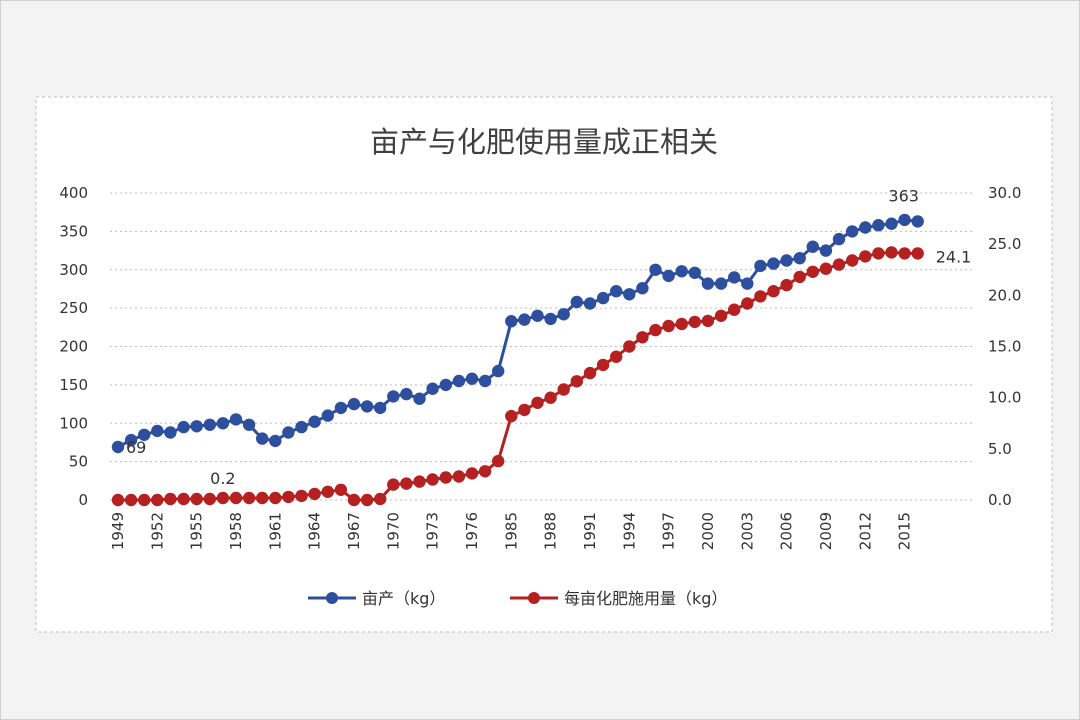  Describe the element at coordinates (73, 385) in the screenshot. I see `y-left-tick-label: 150` at that location.